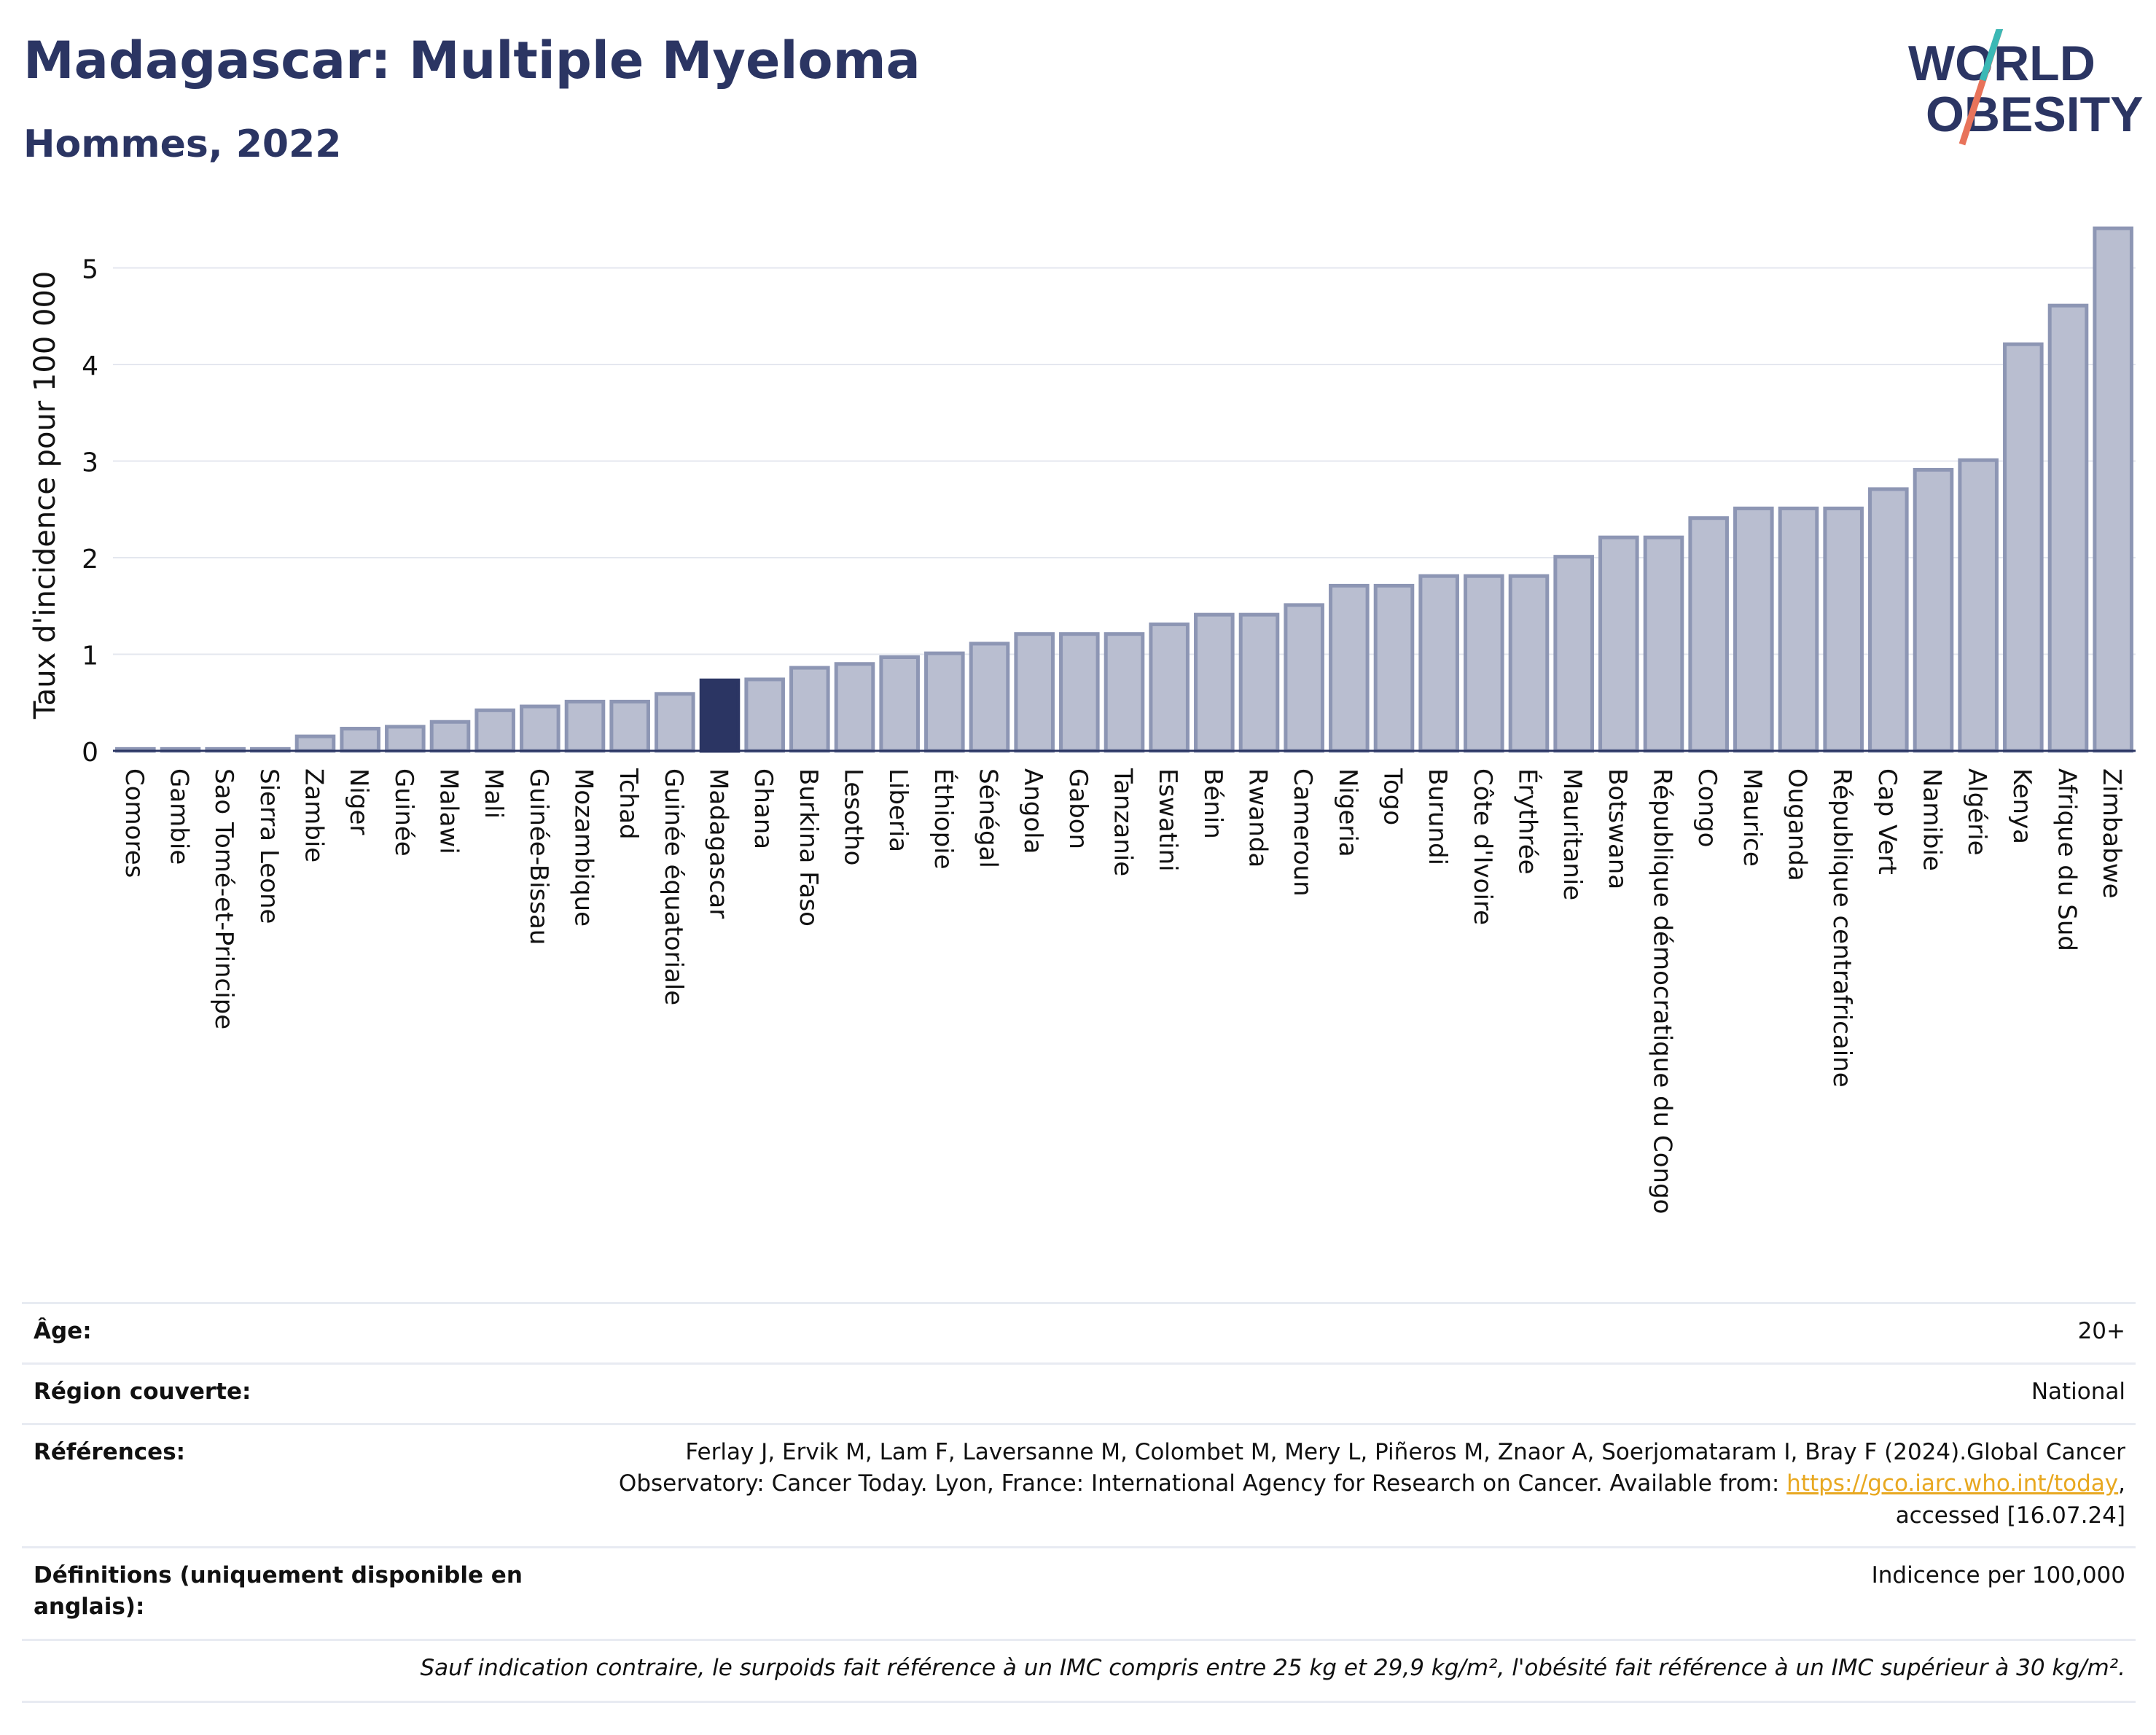 This screenshot has width=2156, height=1735. What do you see at coordinates (2078, 1392) in the screenshot?
I see `region-value: National` at bounding box center [2078, 1392].